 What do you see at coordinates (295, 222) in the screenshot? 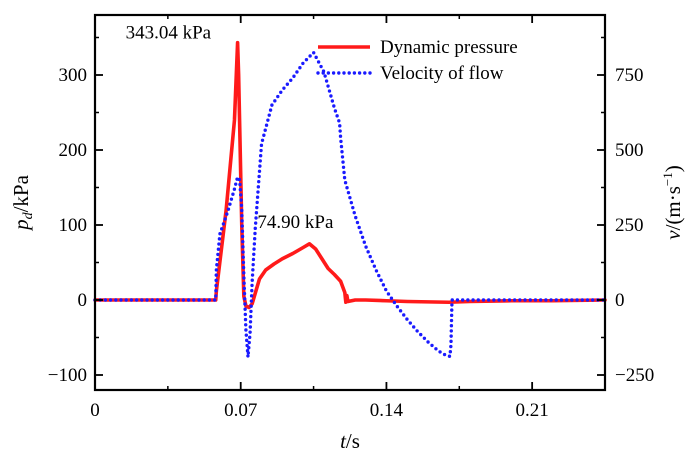
I see `annotation-label: 74.90 kPa` at bounding box center [295, 222].